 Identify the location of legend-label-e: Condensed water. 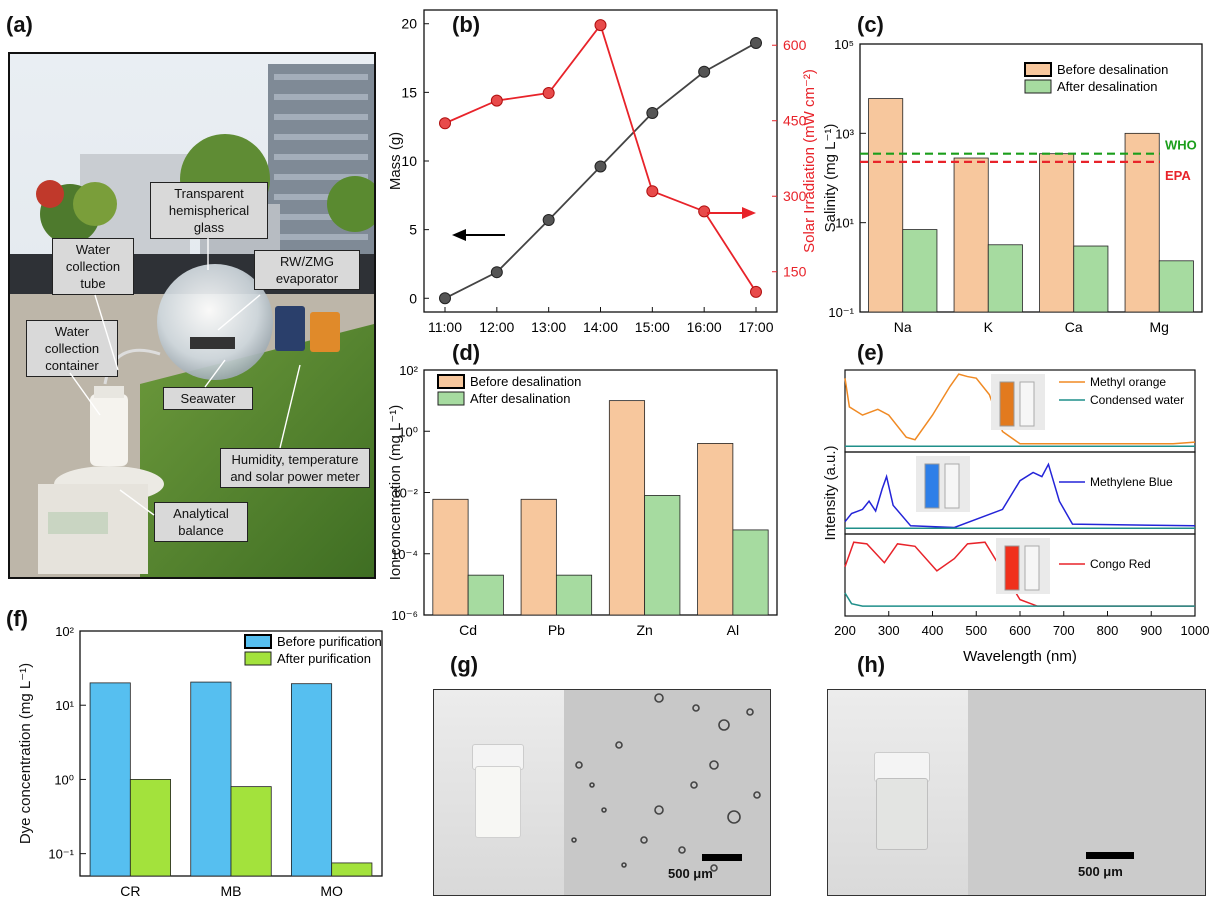
(1137, 400).